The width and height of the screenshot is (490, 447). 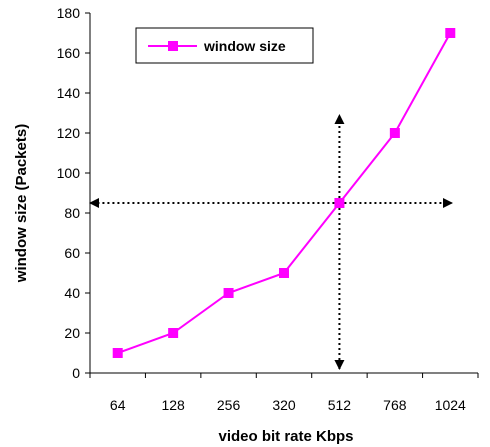 I want to click on y-tick-label: 120, so click(x=69, y=133).